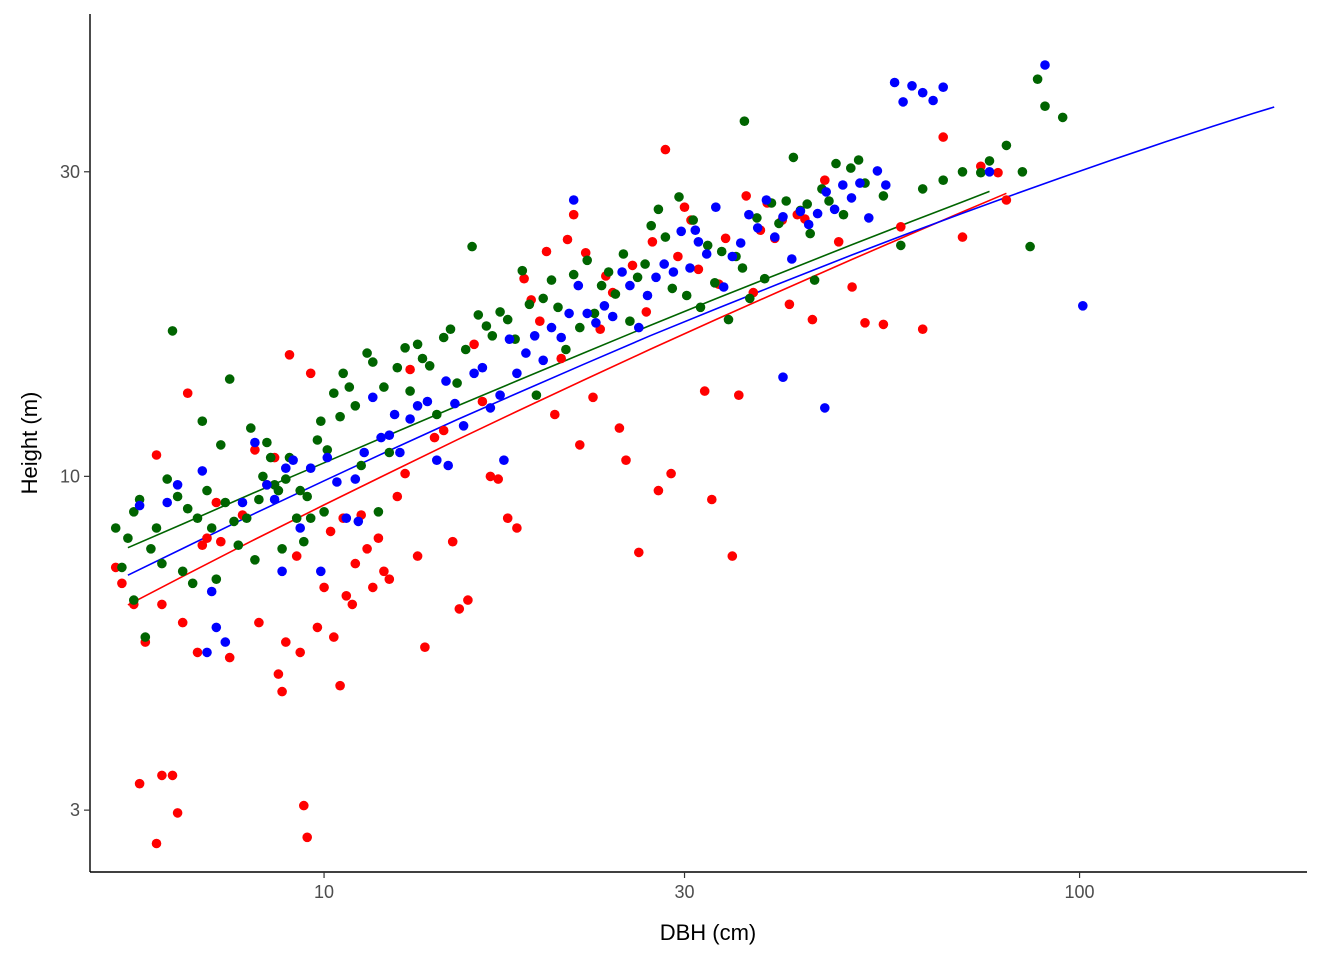 The width and height of the screenshot is (1344, 960). Describe the element at coordinates (1080, 892) in the screenshot. I see `x-tick-label: 100` at that location.